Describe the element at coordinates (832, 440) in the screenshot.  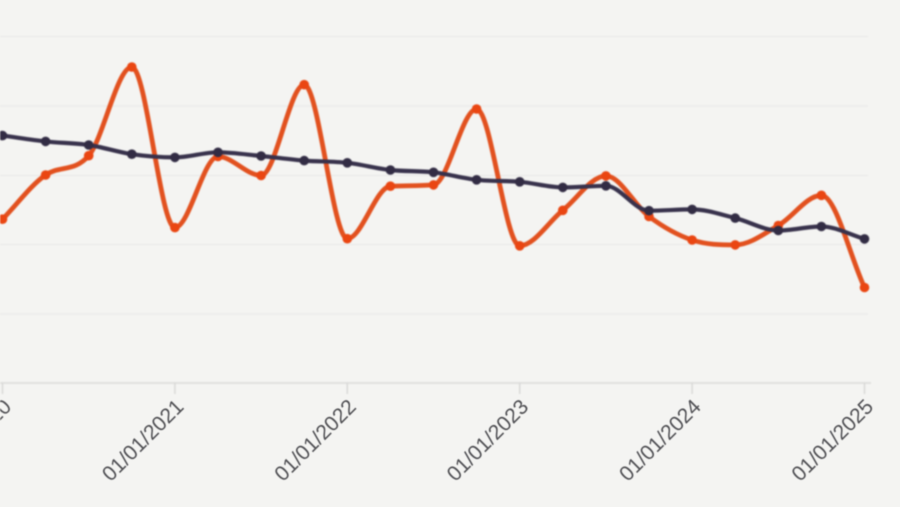
I see `svg-text: 01/01/2025` at that location.